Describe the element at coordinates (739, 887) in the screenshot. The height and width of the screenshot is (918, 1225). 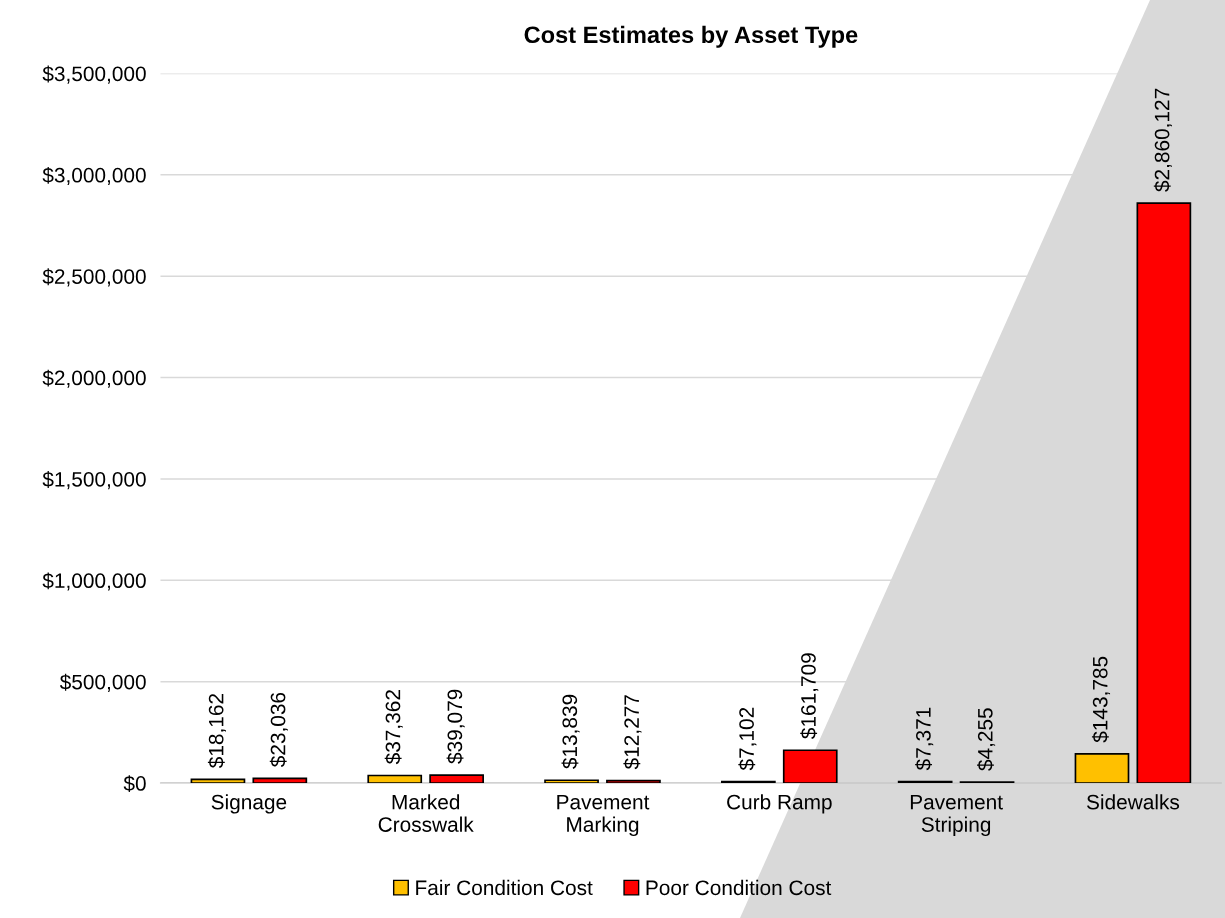
I see `legend-label: Poor Condition Cost` at that location.